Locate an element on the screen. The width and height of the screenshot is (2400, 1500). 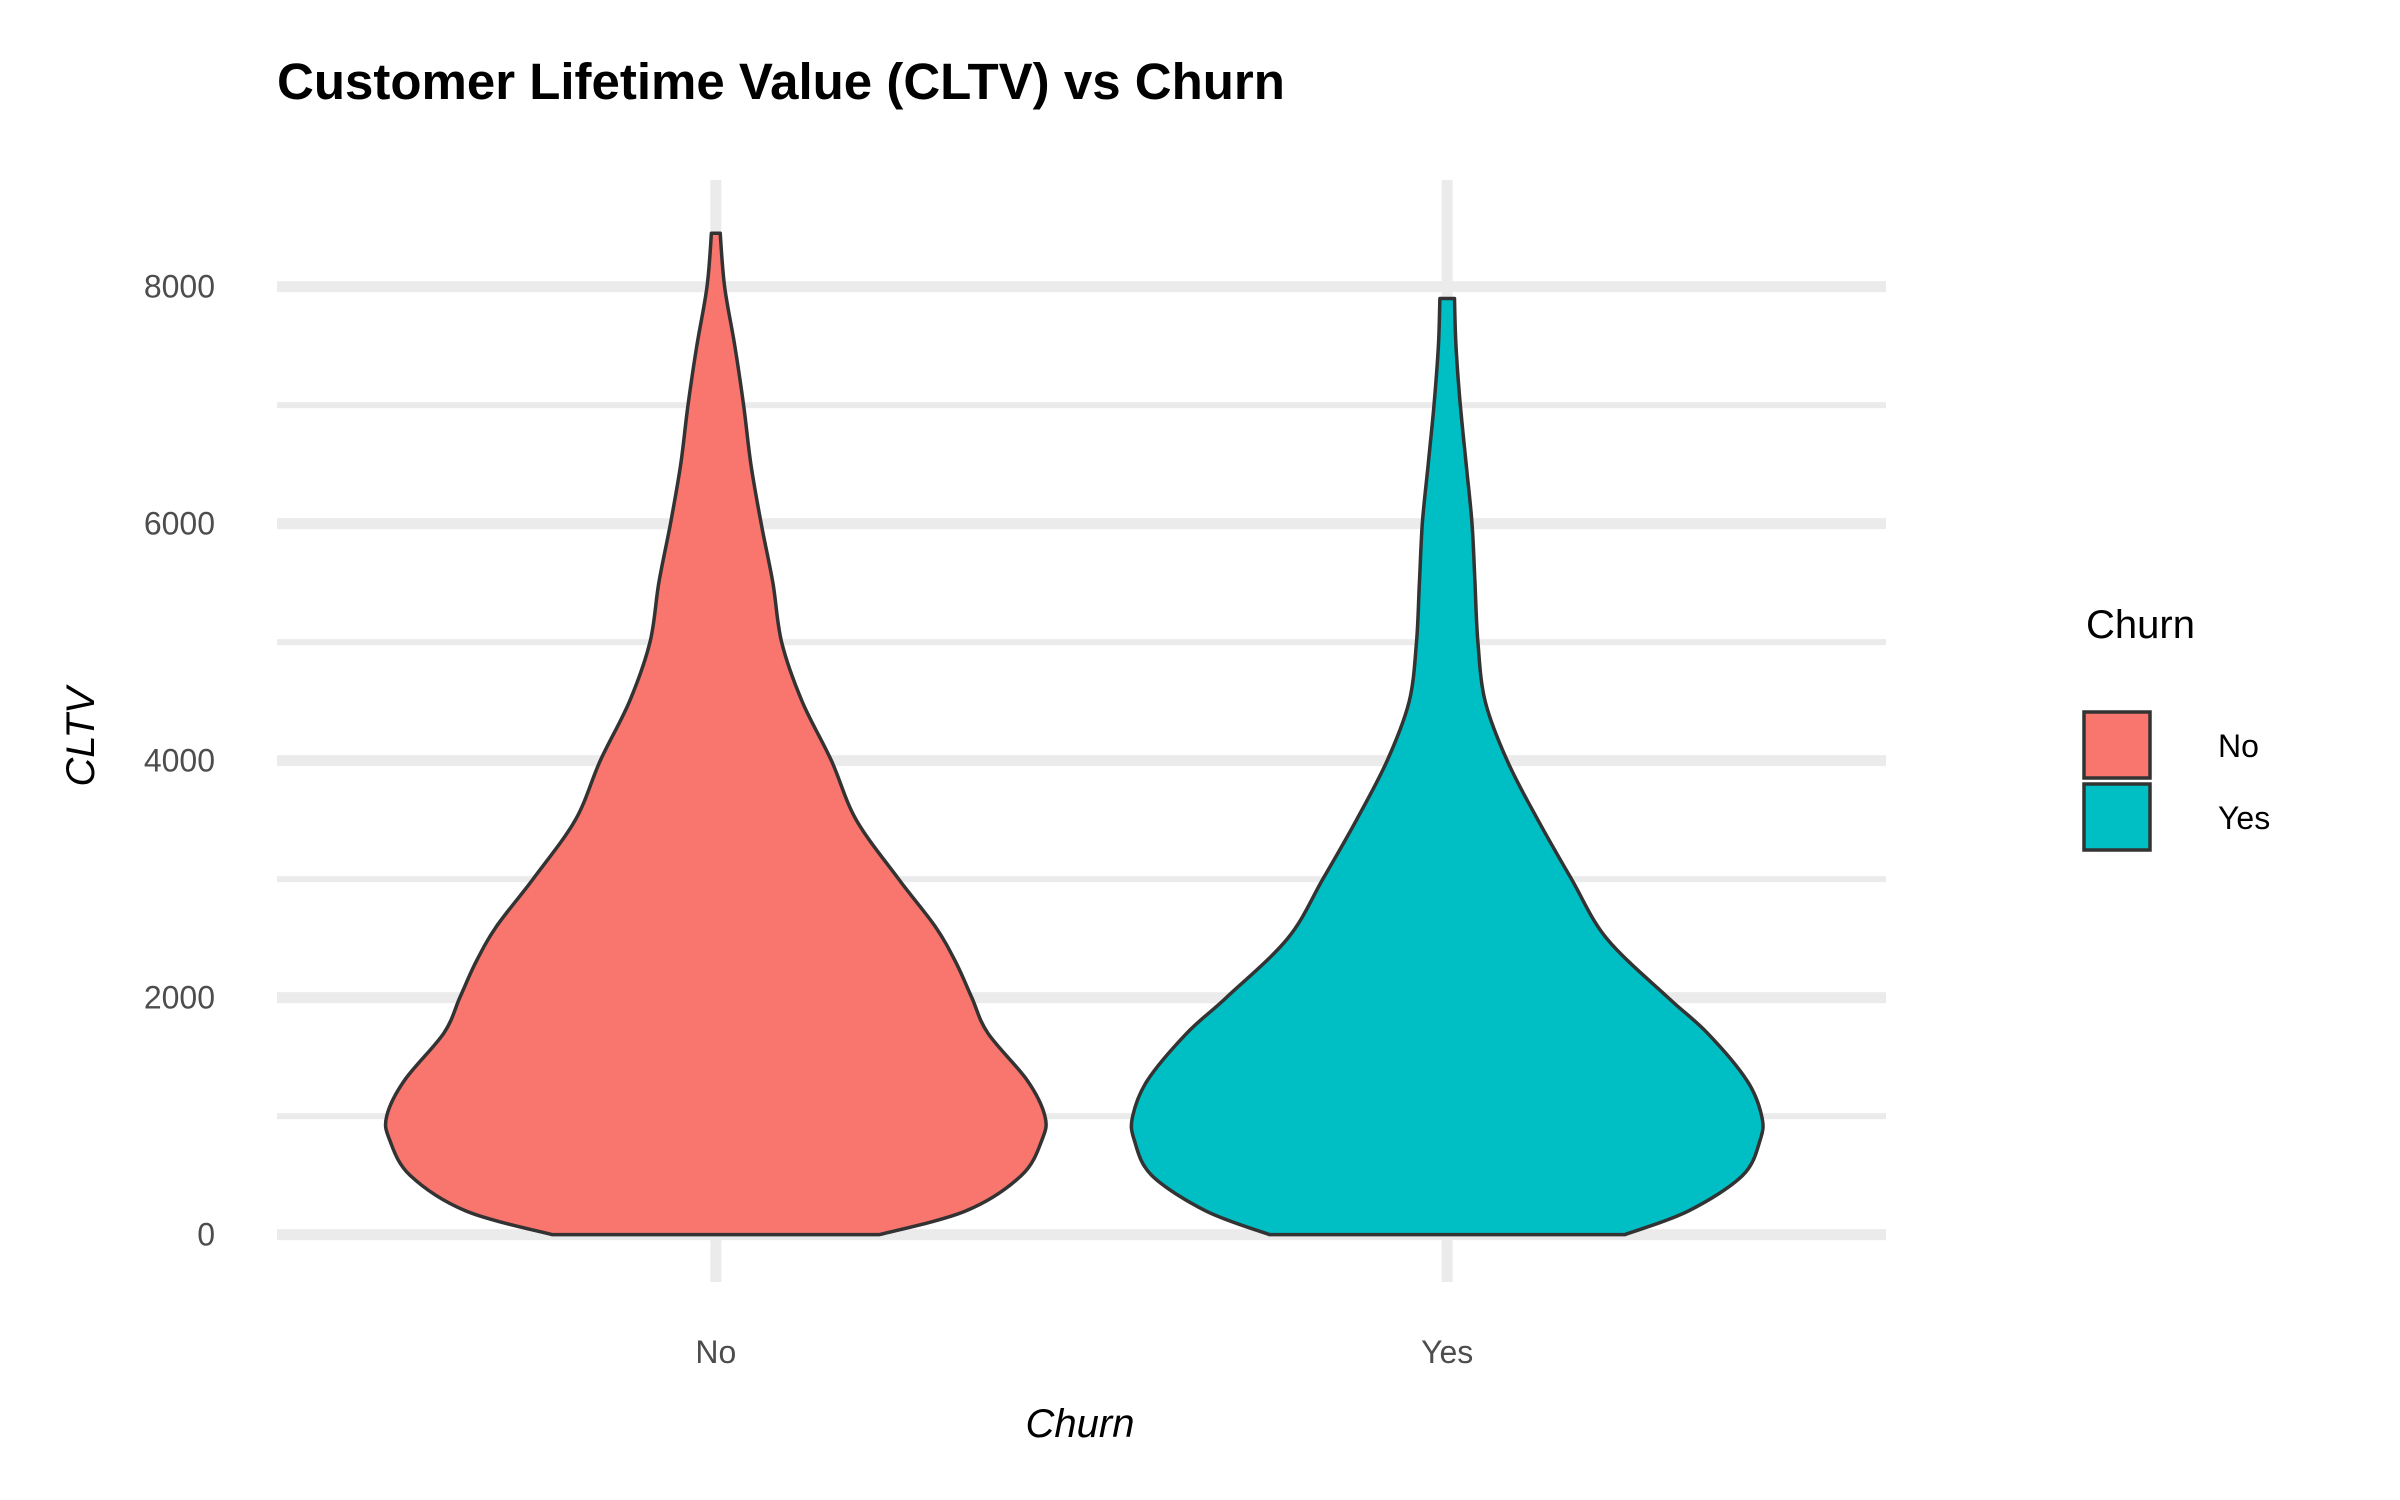
chart-title: Customer Lifetime Value (CLTV) vs Churn is located at coordinates (781, 81).